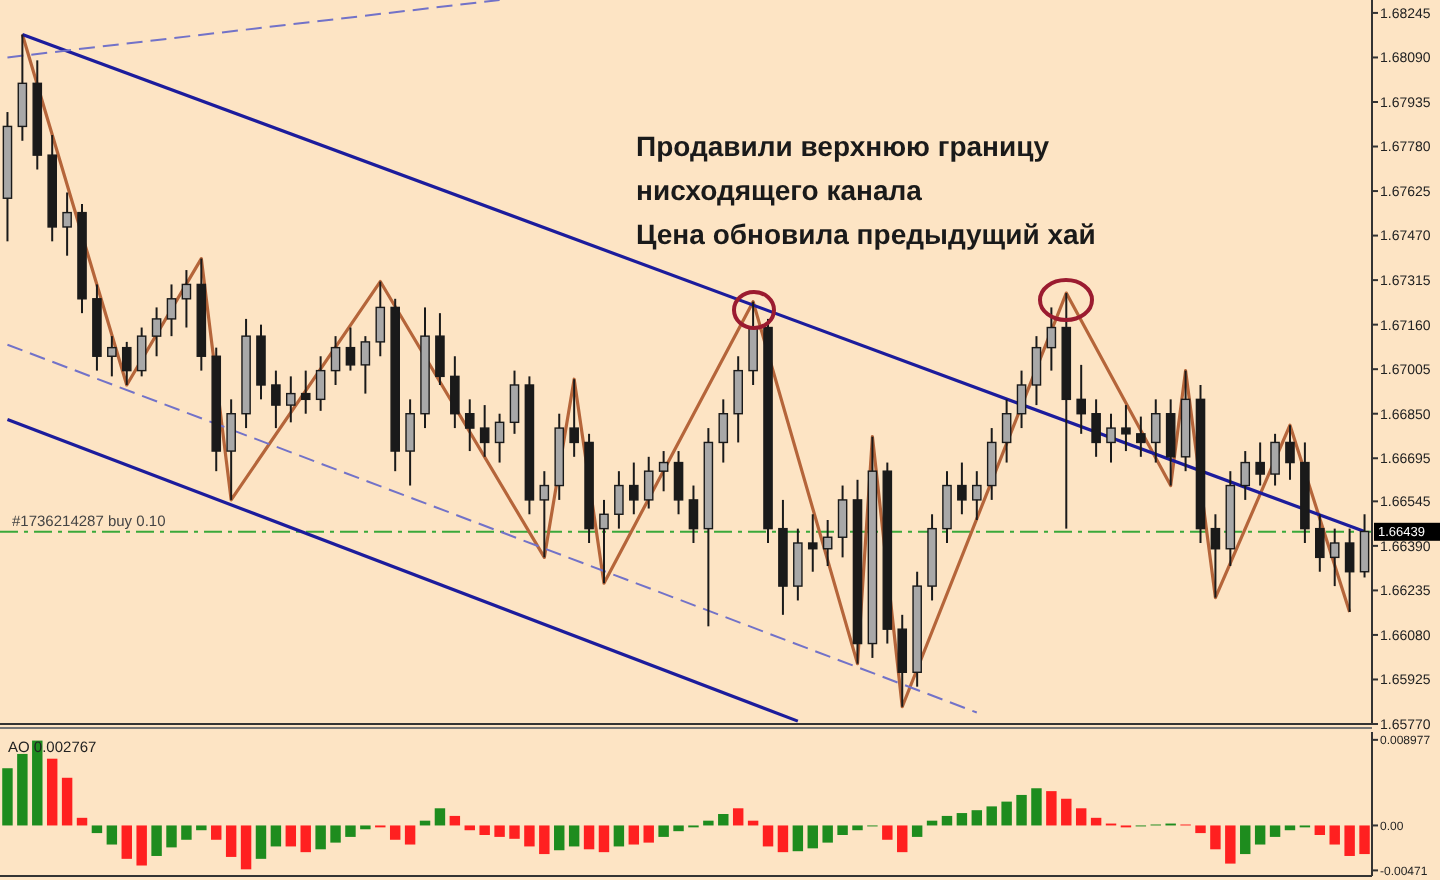 The width and height of the screenshot is (1440, 880). I want to click on annotation: нисходящего канала, so click(779, 190).